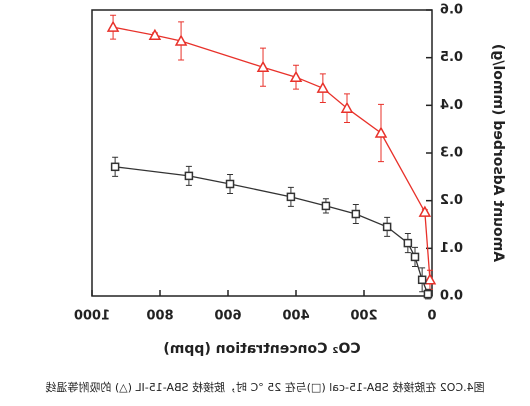  What do you see at coordinates (498, 153) in the screenshot?
I see `y-axis-title: Amount Adsorbed (mmol/g)` at bounding box center [498, 153].